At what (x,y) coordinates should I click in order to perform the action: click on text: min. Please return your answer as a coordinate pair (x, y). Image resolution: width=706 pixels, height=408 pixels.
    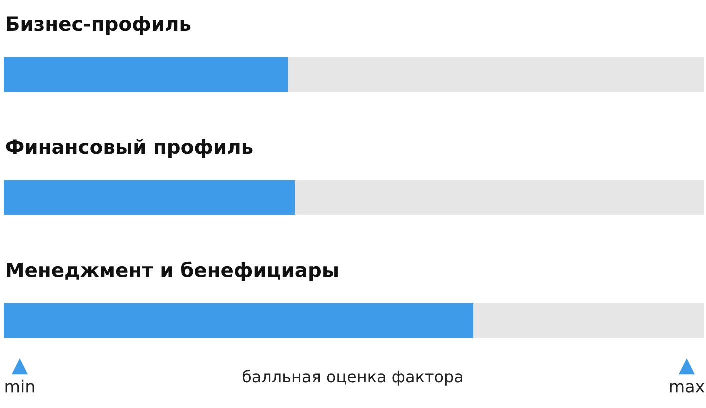
    Looking at the image, I should click on (20, 386).